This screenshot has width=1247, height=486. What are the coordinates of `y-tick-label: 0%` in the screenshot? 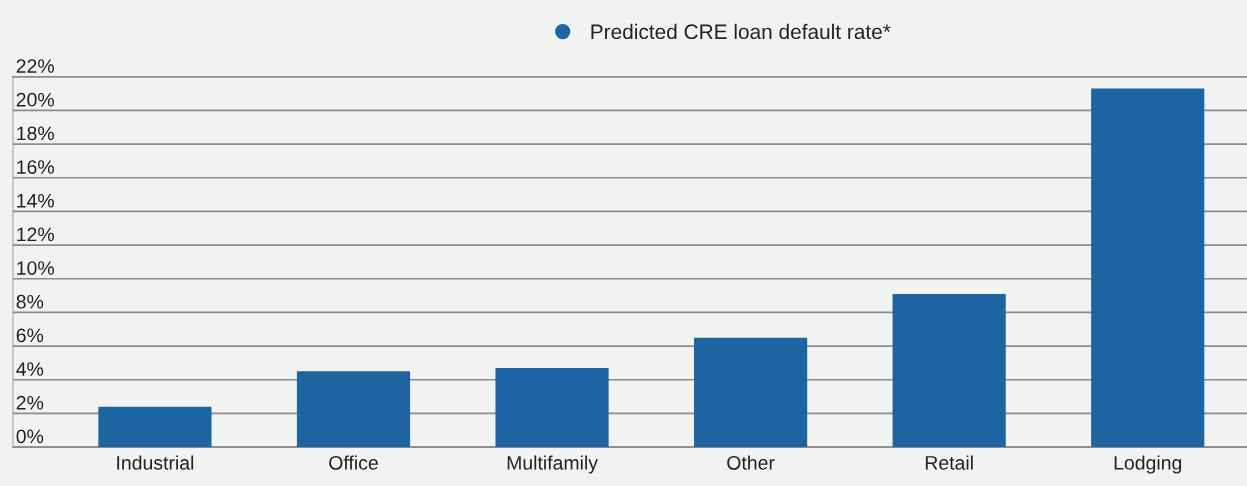 It's located at (30, 436).